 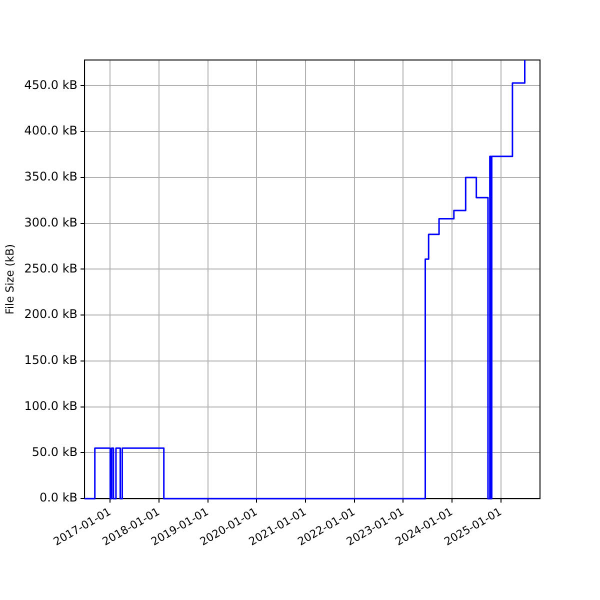 I want to click on y-tick-label: 100.0 kB, so click(x=51, y=405).